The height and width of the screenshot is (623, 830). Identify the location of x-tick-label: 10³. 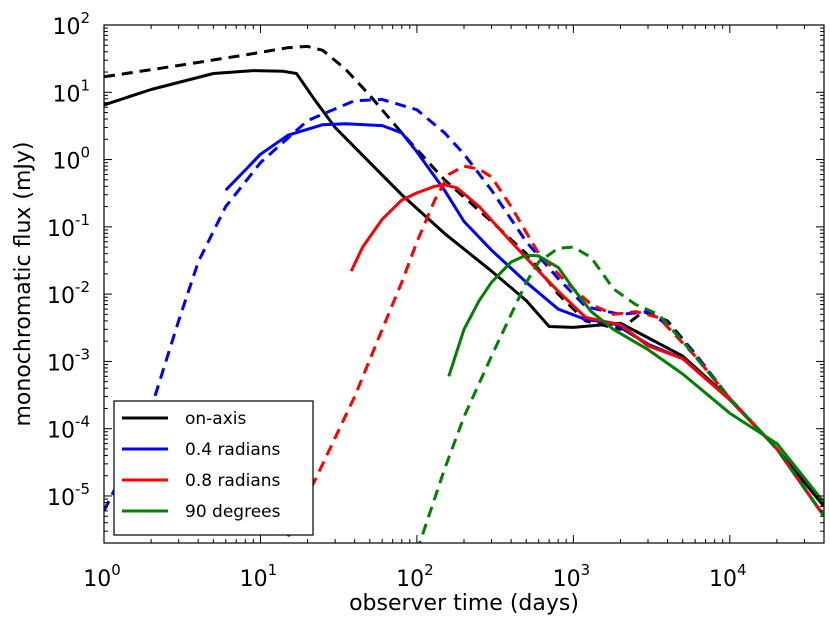
(572, 576).